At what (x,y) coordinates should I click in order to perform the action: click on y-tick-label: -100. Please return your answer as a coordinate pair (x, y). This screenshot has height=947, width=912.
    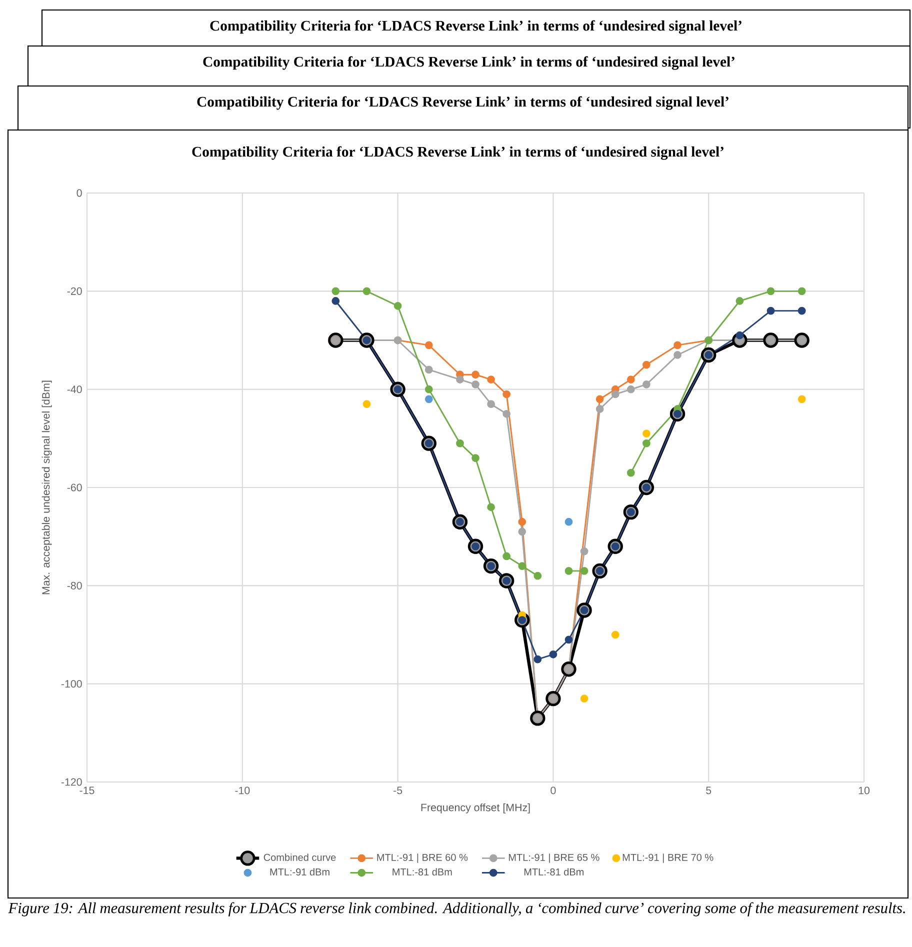
    Looking at the image, I should click on (71, 684).